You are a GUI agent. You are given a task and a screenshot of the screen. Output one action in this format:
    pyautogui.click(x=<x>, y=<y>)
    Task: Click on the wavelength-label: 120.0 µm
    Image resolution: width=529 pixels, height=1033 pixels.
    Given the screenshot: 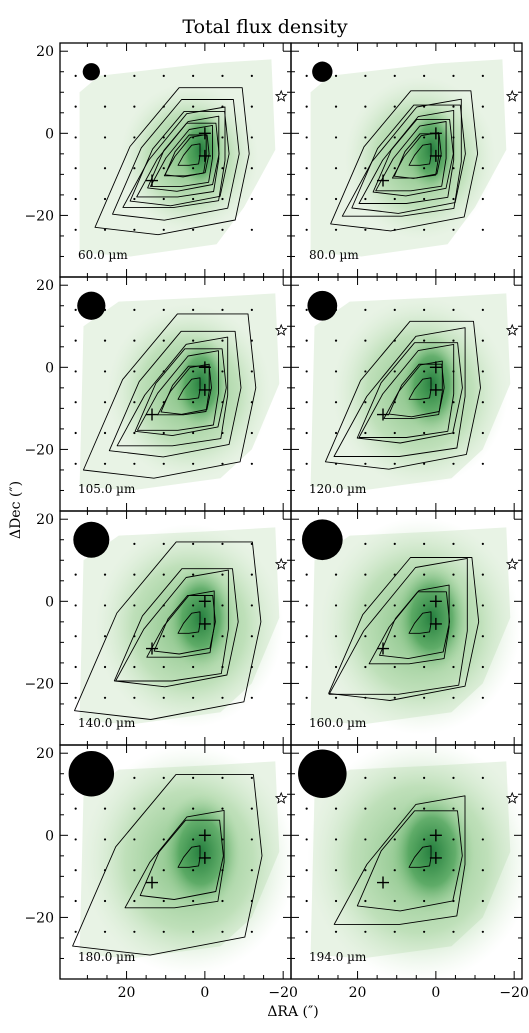 What is the action you would take?
    pyautogui.click(x=338, y=489)
    